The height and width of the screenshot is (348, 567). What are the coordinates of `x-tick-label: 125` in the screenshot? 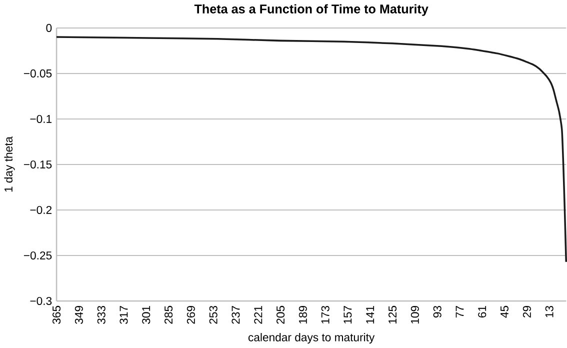 It's located at (392, 315).